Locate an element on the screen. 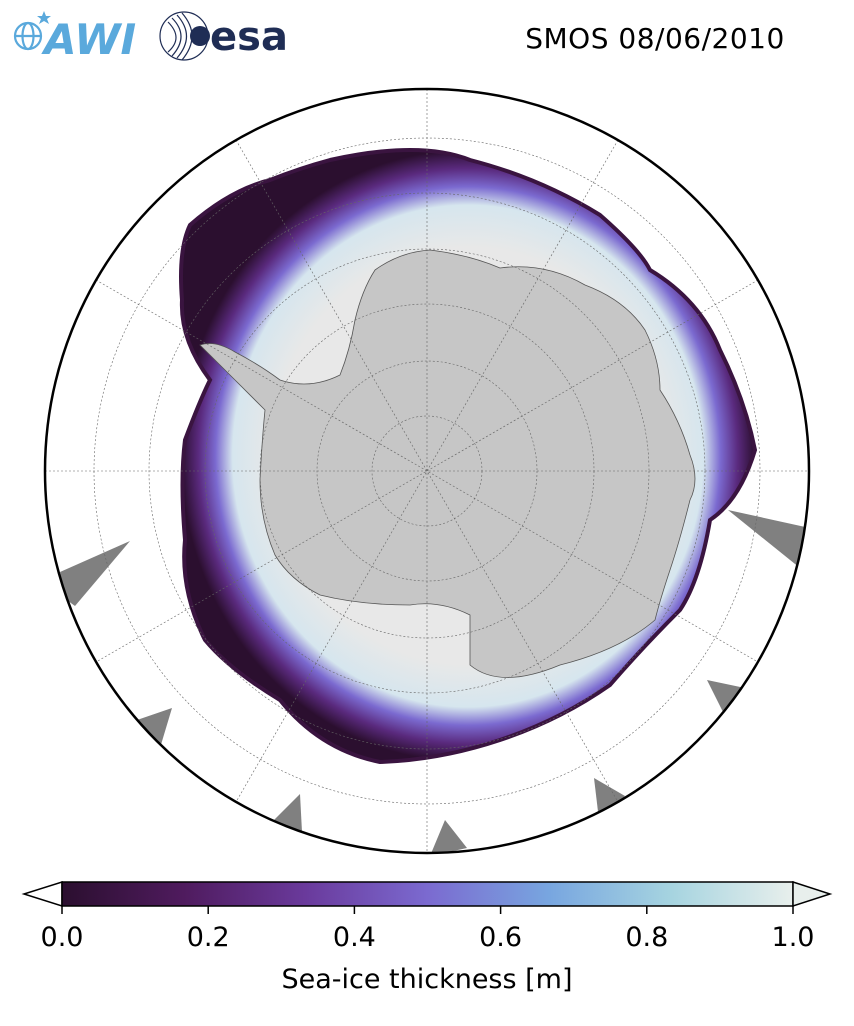 This screenshot has height=1026, width=854. awi-logo: AWI is located at coordinates (74, 37).